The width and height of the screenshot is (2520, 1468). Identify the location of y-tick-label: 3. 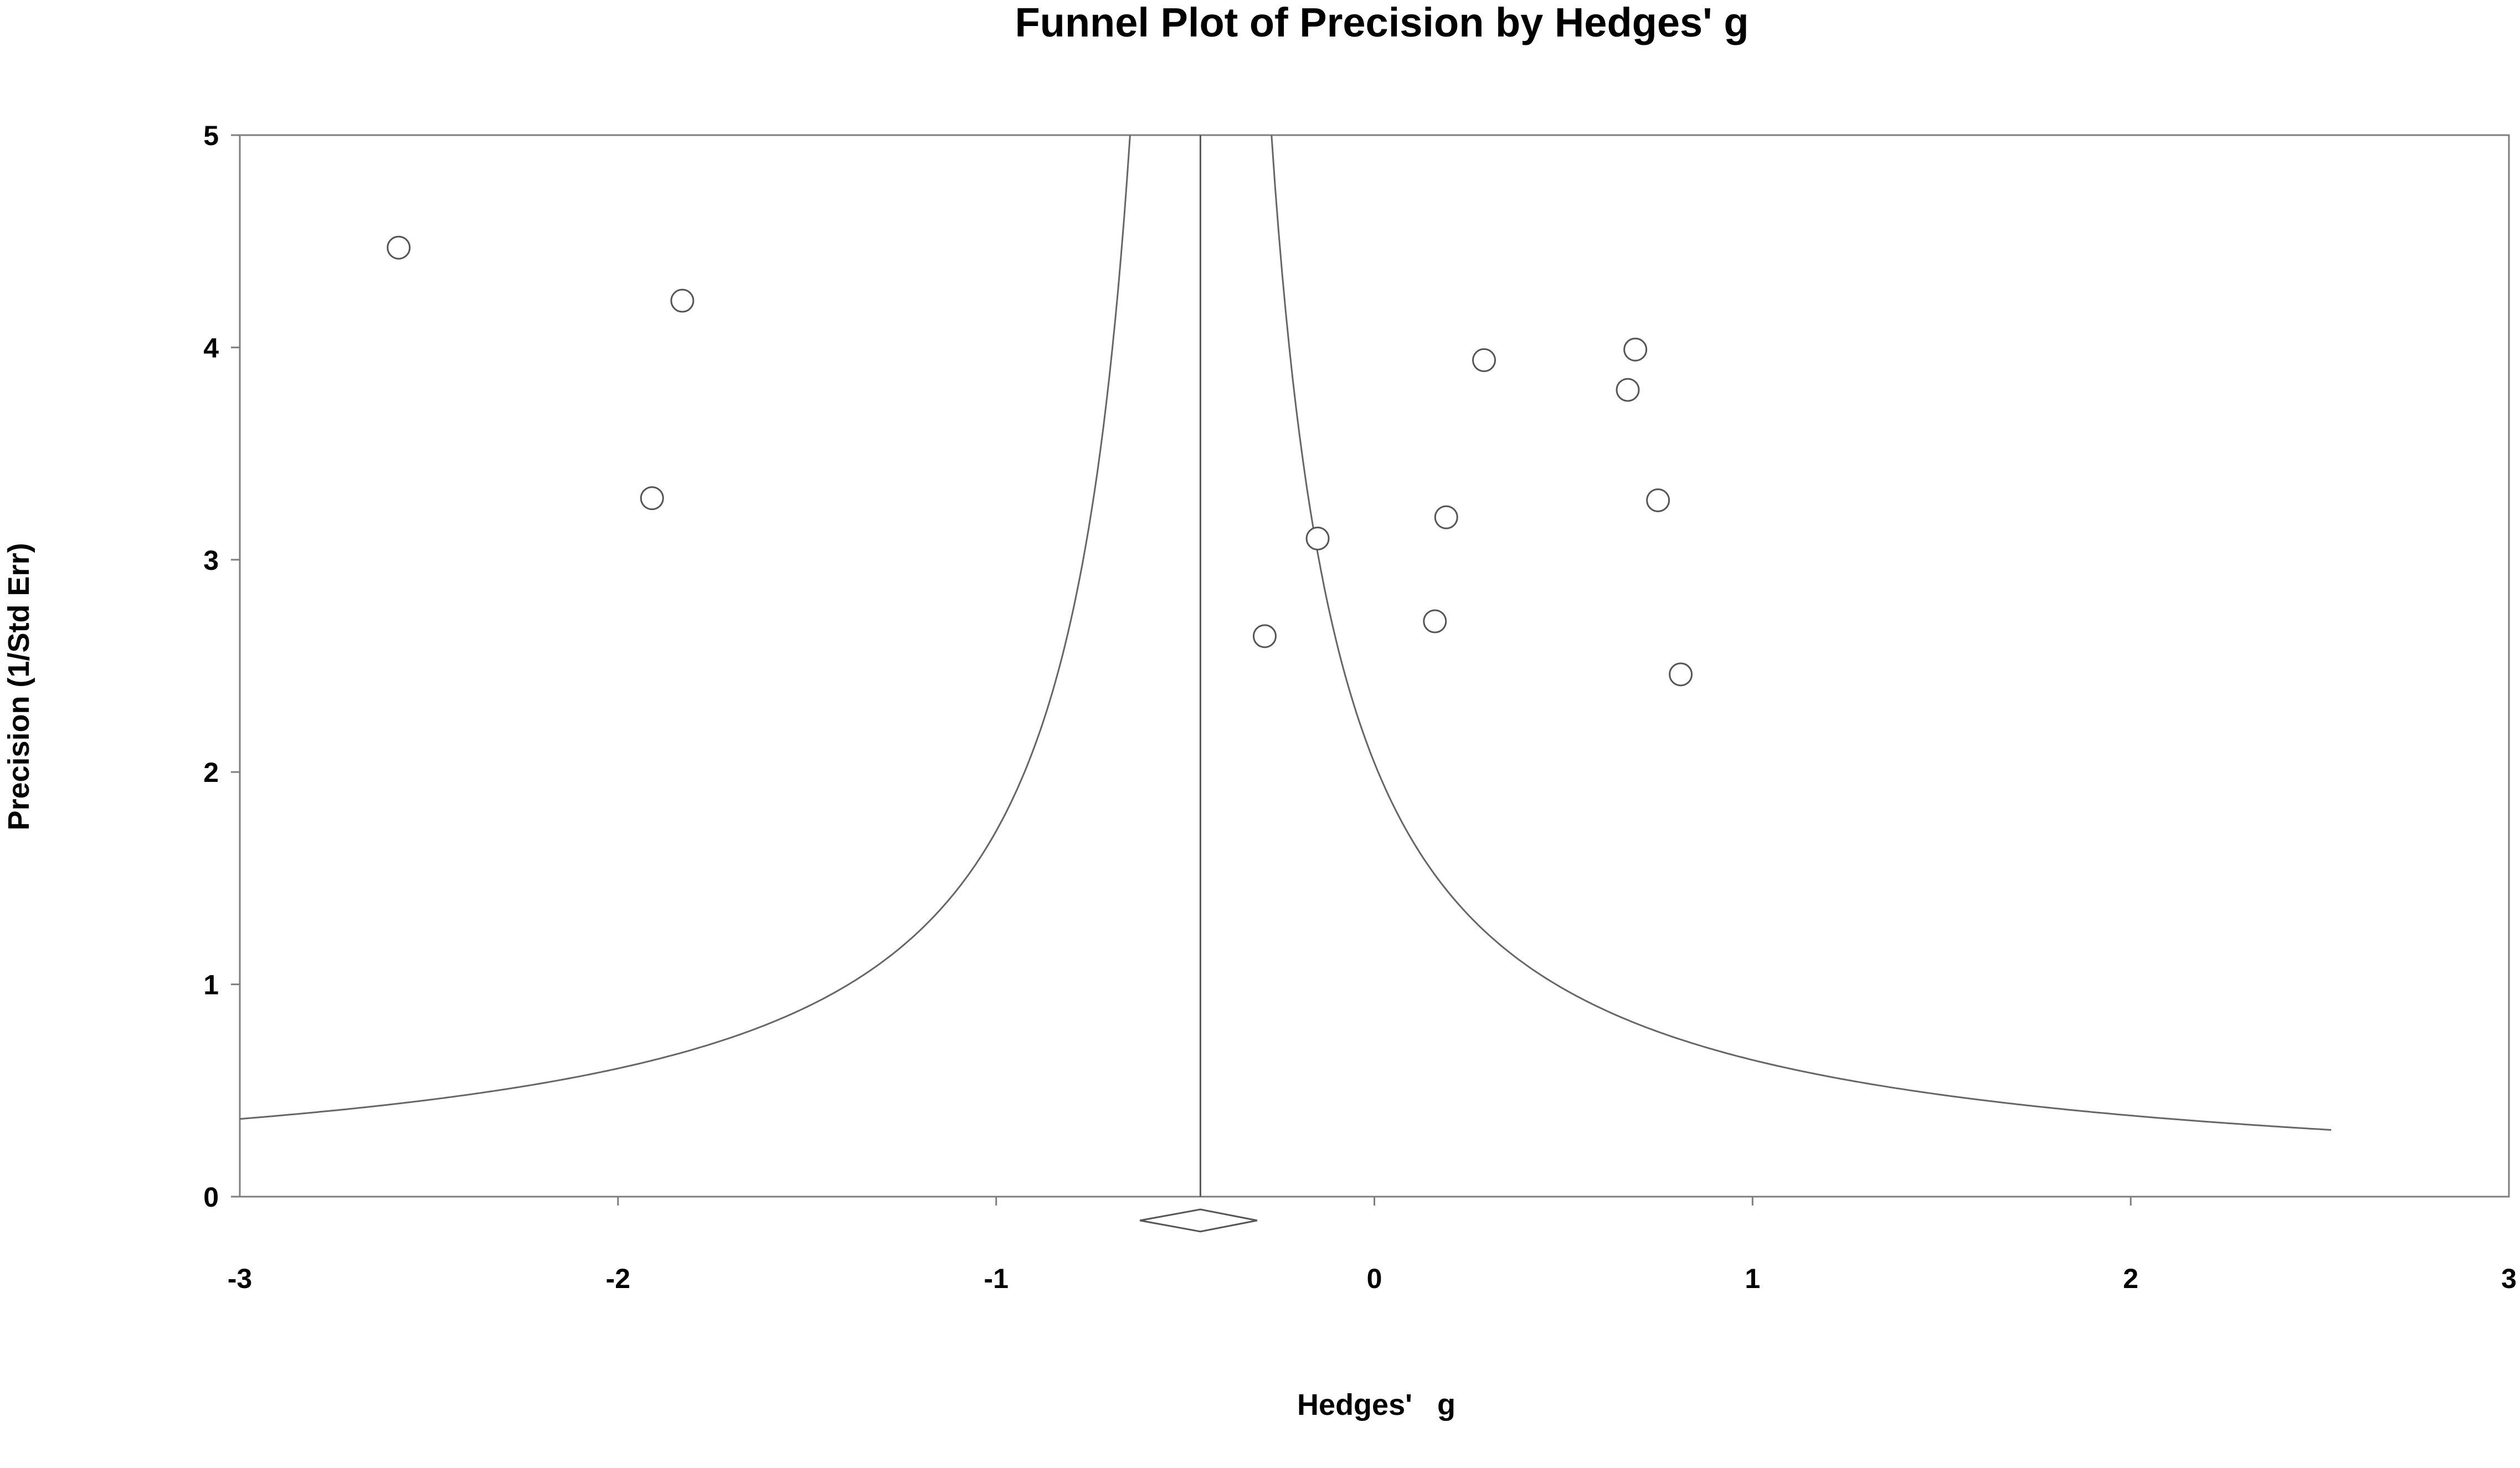
(211, 561).